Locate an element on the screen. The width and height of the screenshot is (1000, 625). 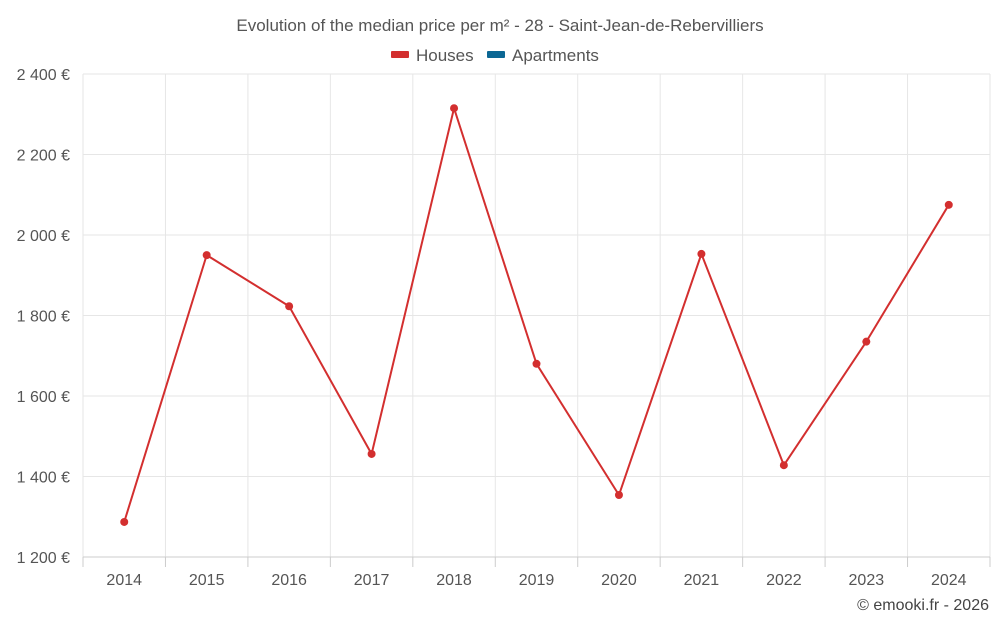
data-point-houses-2022 is located at coordinates (783, 465).